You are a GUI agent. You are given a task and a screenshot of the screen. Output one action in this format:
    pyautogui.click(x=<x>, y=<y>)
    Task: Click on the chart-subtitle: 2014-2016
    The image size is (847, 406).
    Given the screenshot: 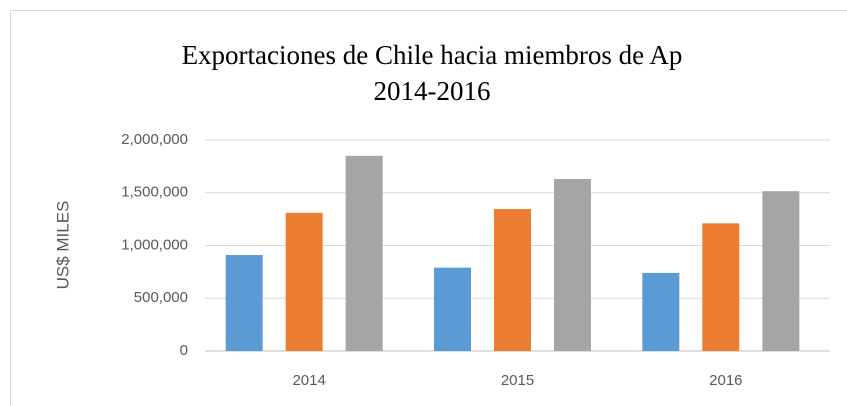 What is the action you would take?
    pyautogui.click(x=432, y=91)
    